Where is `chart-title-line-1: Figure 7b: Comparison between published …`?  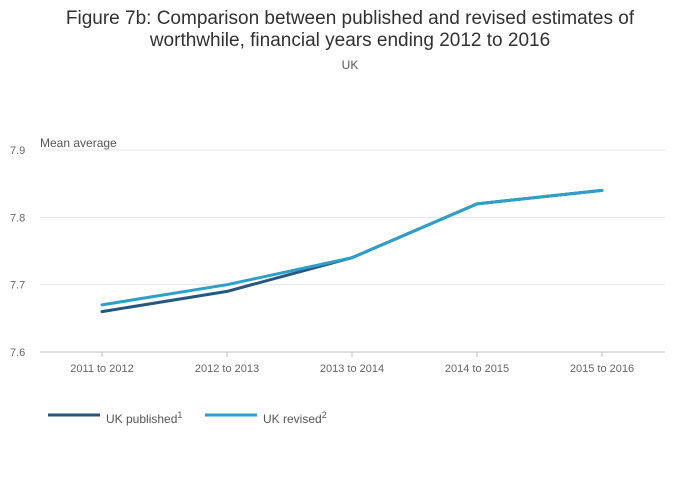 chart-title-line-1: Figure 7b: Comparison between published … is located at coordinates (350, 18).